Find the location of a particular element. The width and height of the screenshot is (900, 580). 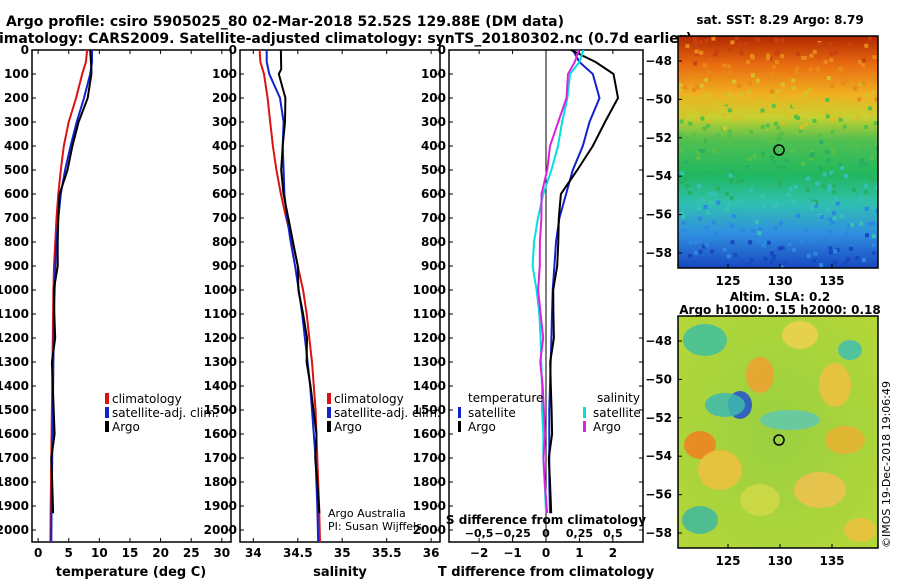

credit-argo-australia: Argo Australia is located at coordinates (367, 513).